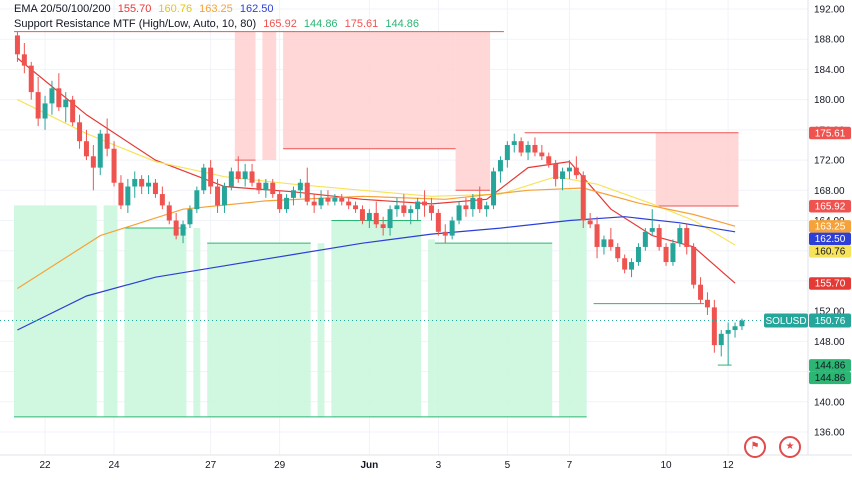 This screenshot has height=485, width=852. Describe the element at coordinates (830, 284) in the screenshot. I see `price-badge: 155.70` at that location.